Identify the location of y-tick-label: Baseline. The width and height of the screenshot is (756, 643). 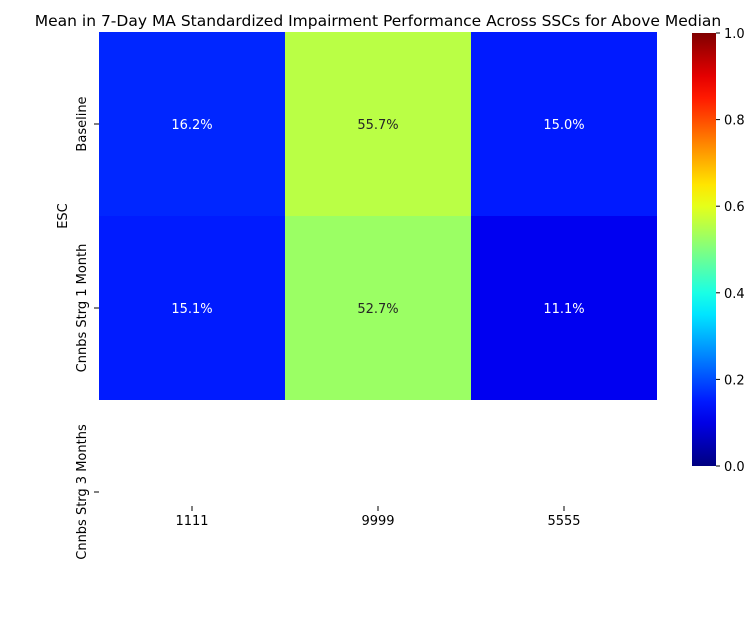
(82, 123).